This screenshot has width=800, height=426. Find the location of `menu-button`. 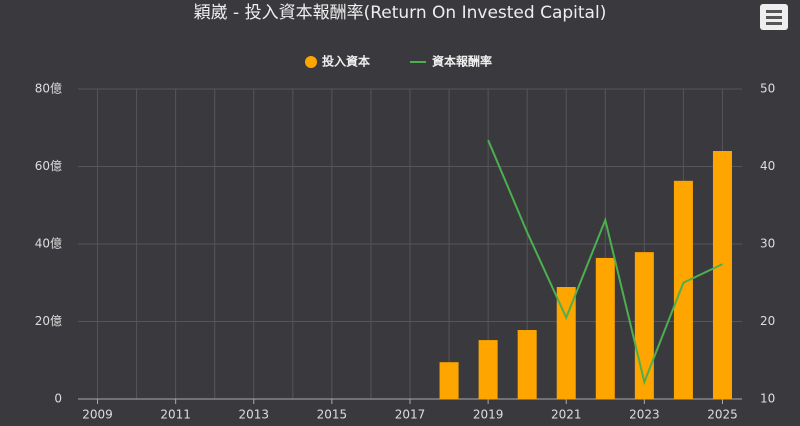

menu-button is located at coordinates (774, 17).